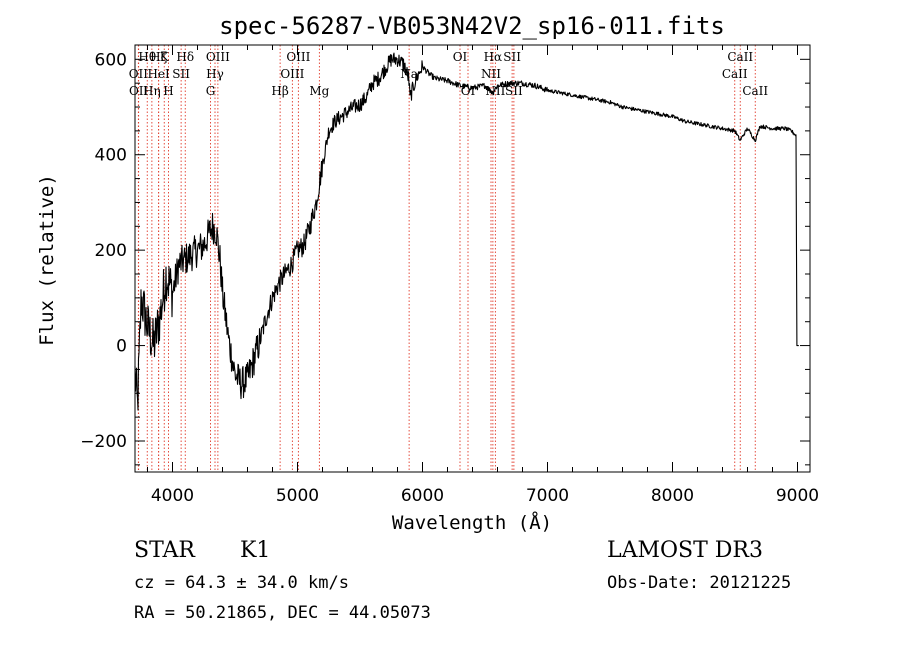 Image resolution: width=900 pixels, height=649 pixels. I want to click on spectral-line-label: Hη, so click(152, 91).